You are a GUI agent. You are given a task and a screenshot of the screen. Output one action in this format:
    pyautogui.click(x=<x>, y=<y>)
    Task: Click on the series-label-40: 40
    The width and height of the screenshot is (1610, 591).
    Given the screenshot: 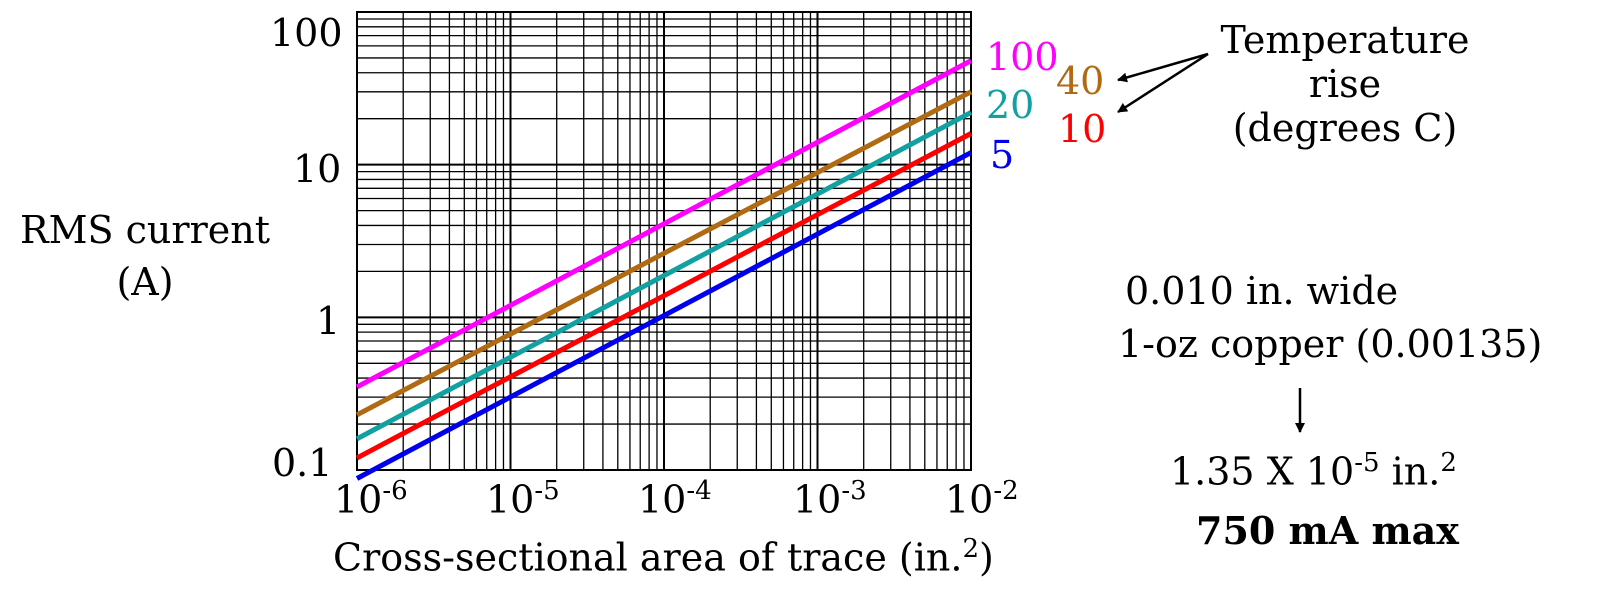 What is the action you would take?
    pyautogui.click(x=1080, y=81)
    